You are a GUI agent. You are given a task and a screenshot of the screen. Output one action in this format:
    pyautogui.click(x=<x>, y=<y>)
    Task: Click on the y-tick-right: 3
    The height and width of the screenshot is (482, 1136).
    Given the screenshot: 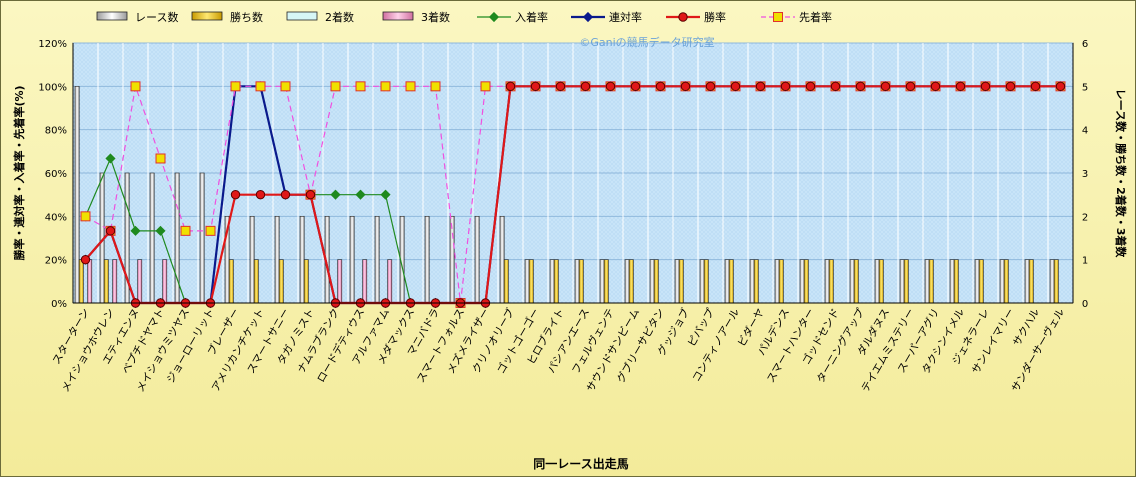 What is the action you would take?
    pyautogui.click(x=1085, y=174)
    